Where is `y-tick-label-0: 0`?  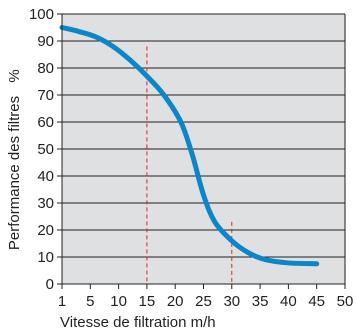 y-tick-label-0: 0 is located at coordinates (50, 284).